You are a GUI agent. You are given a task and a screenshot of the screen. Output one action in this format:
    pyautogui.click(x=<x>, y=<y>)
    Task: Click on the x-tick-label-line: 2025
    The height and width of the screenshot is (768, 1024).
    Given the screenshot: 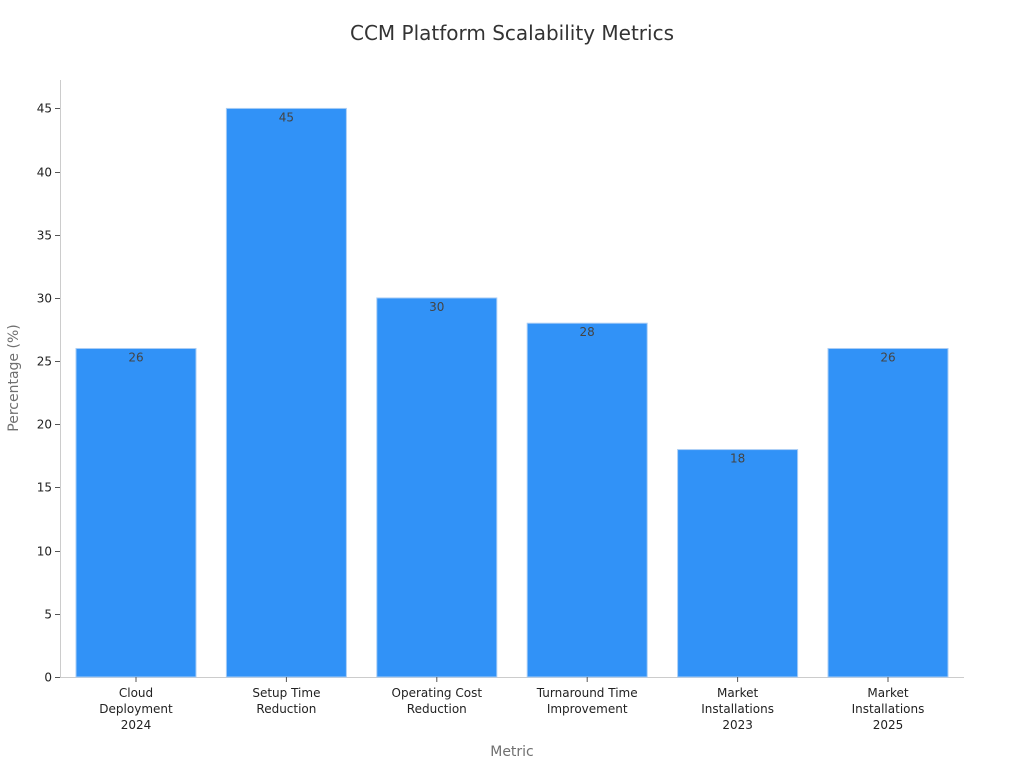 What is the action you would take?
    pyautogui.click(x=888, y=725)
    